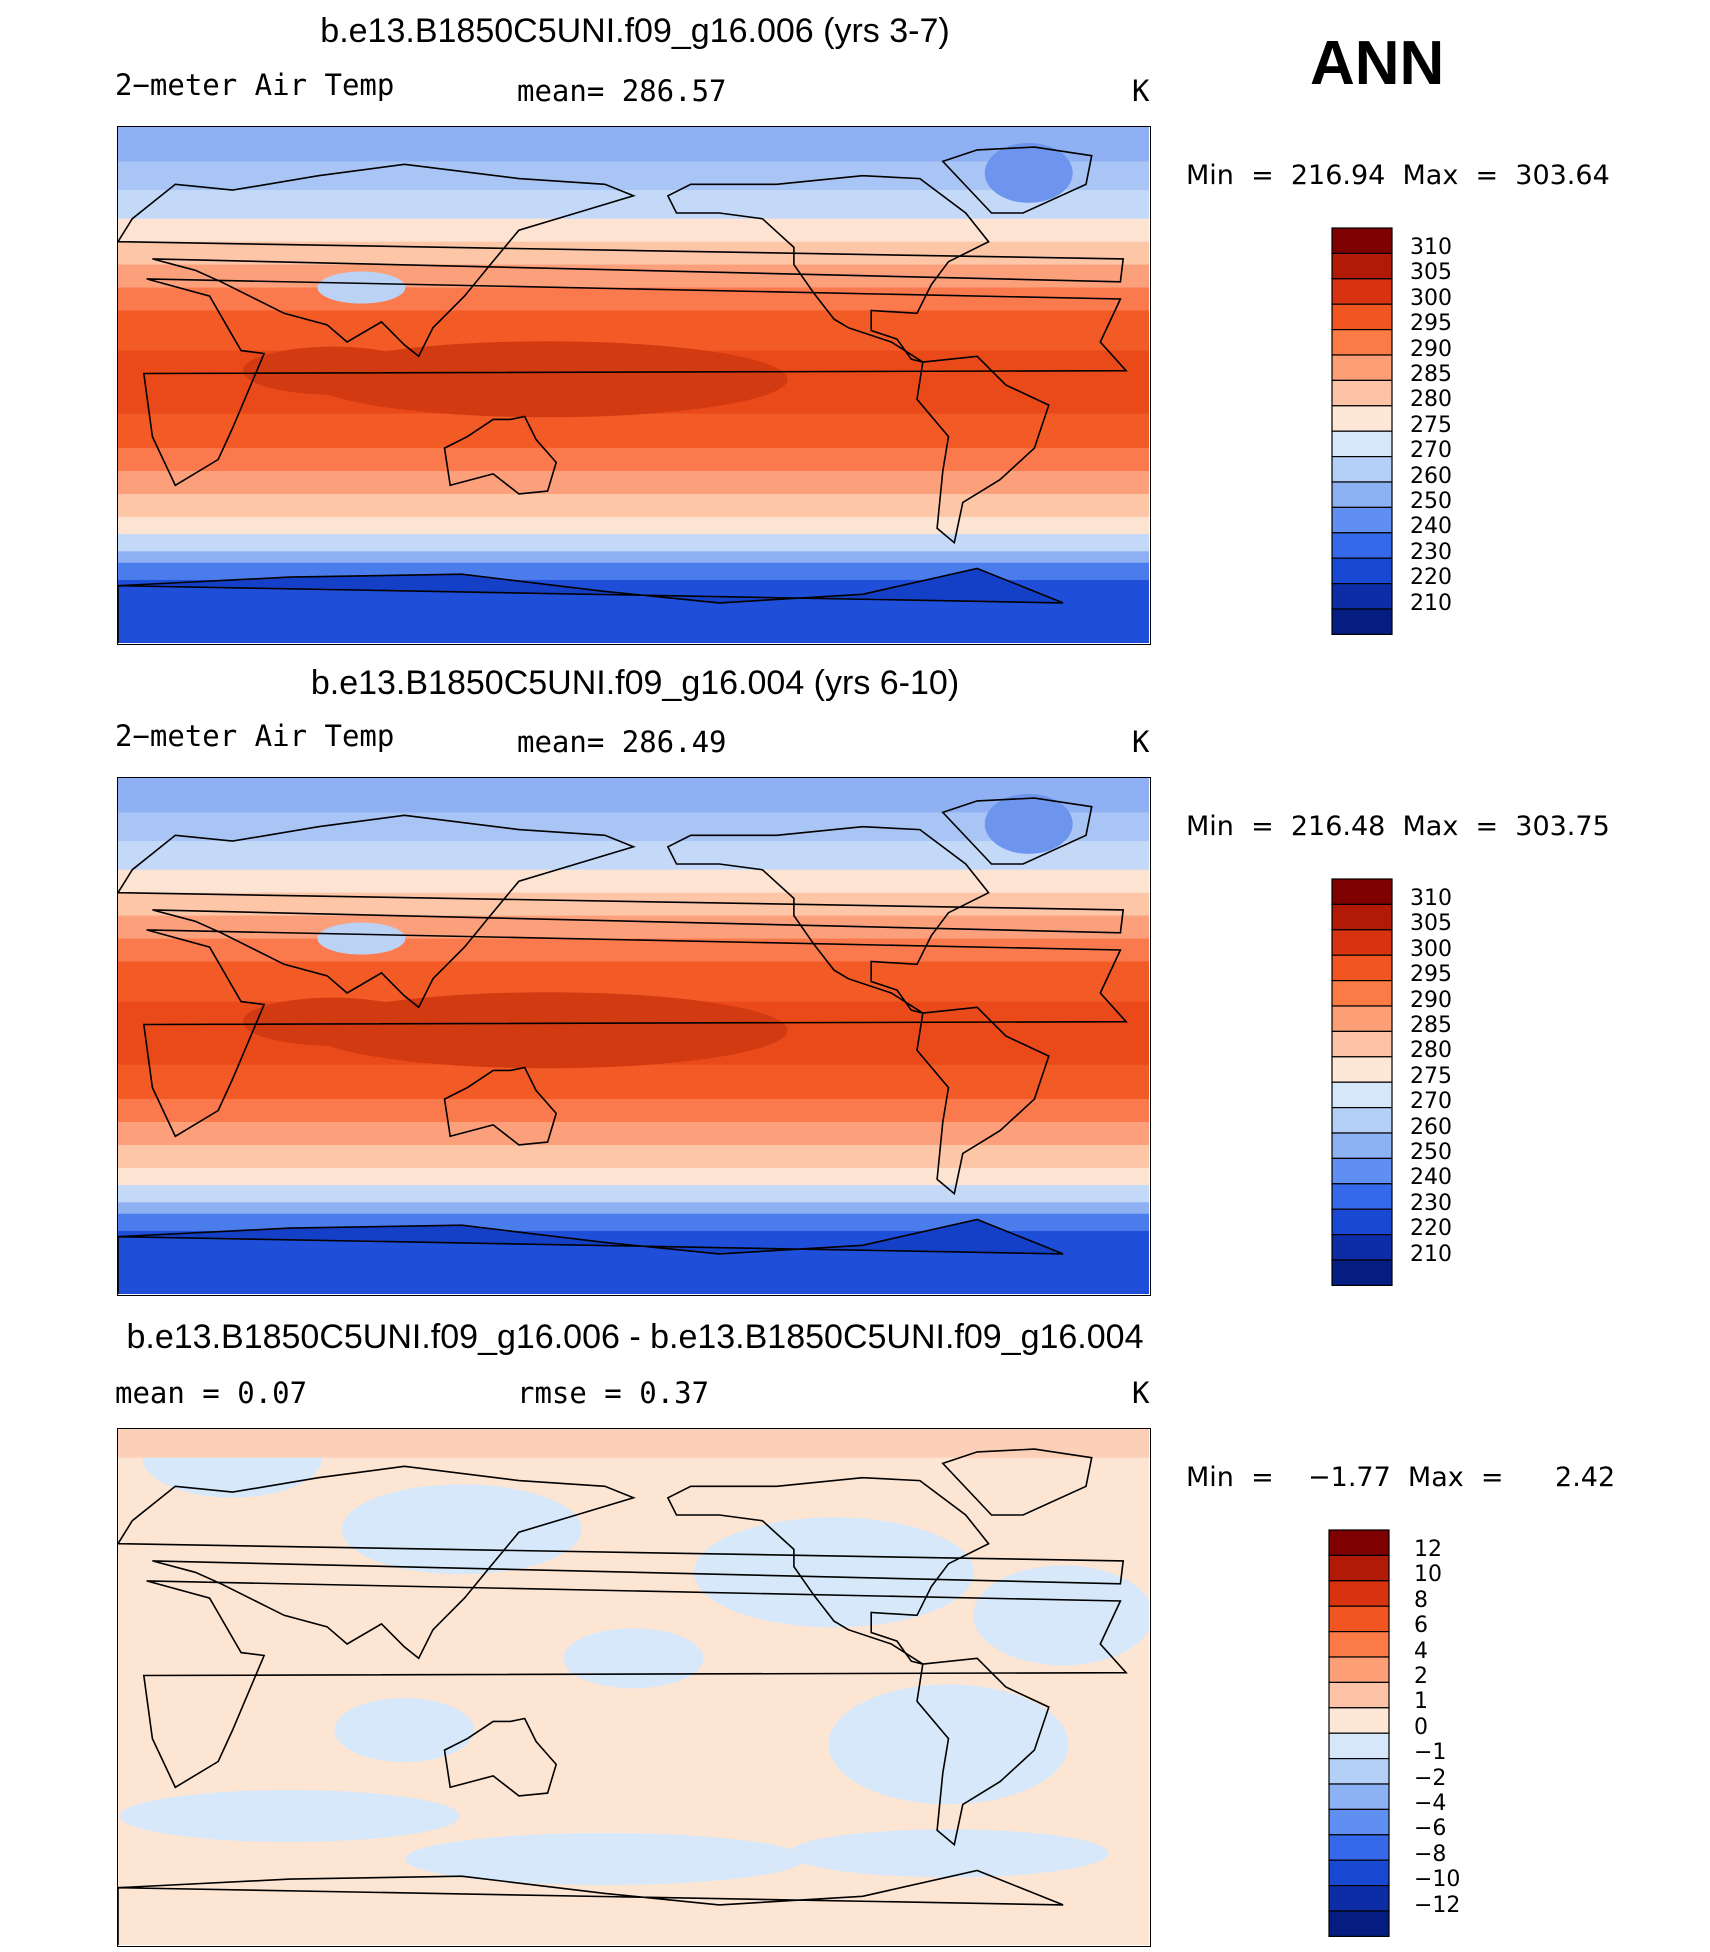 This screenshot has height=1952, width=1710. What do you see at coordinates (635, 683) in the screenshot?
I see `panel-2-title: b.e13.B1850C5UNI.f09_g16.004 (yrs 6-10)` at bounding box center [635, 683].